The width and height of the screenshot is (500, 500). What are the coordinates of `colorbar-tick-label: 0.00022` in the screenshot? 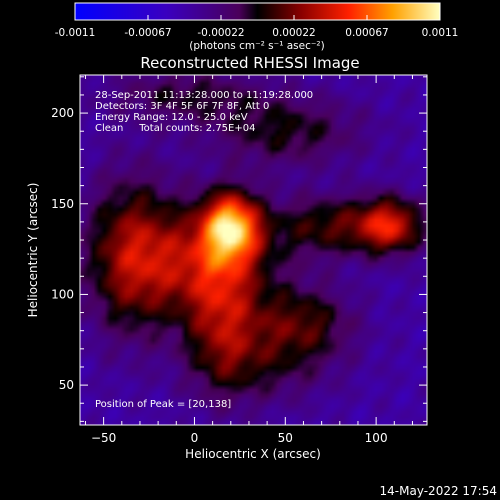 It's located at (293, 33).